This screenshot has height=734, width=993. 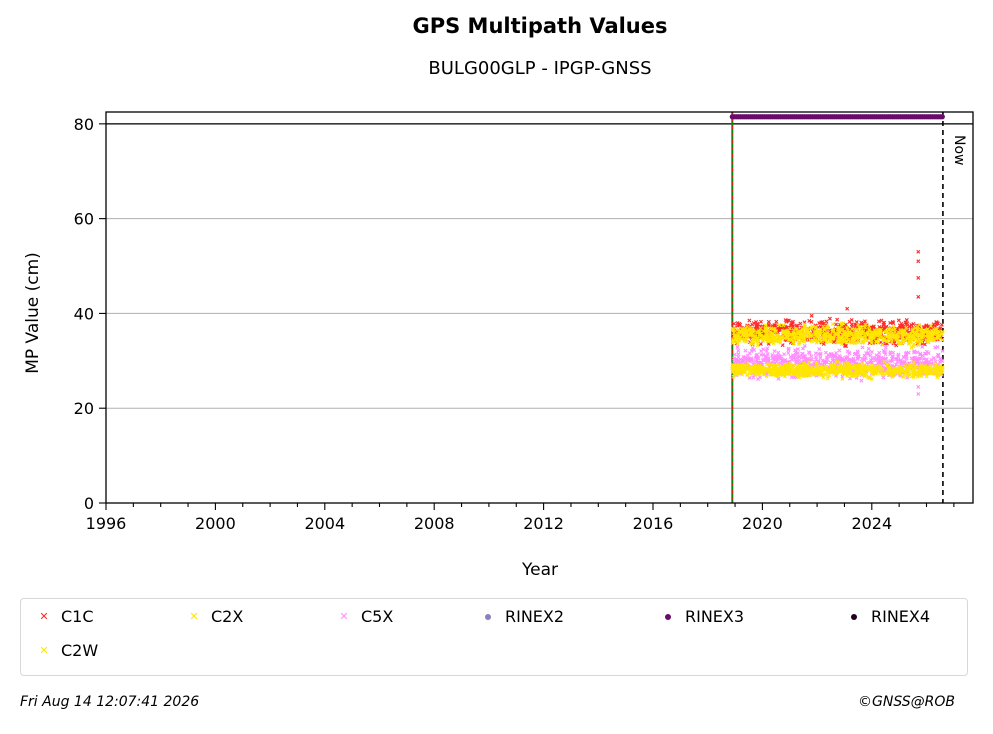 What do you see at coordinates (522, 616) in the screenshot?
I see `legend-item-rinex2: RINEX2` at bounding box center [522, 616].